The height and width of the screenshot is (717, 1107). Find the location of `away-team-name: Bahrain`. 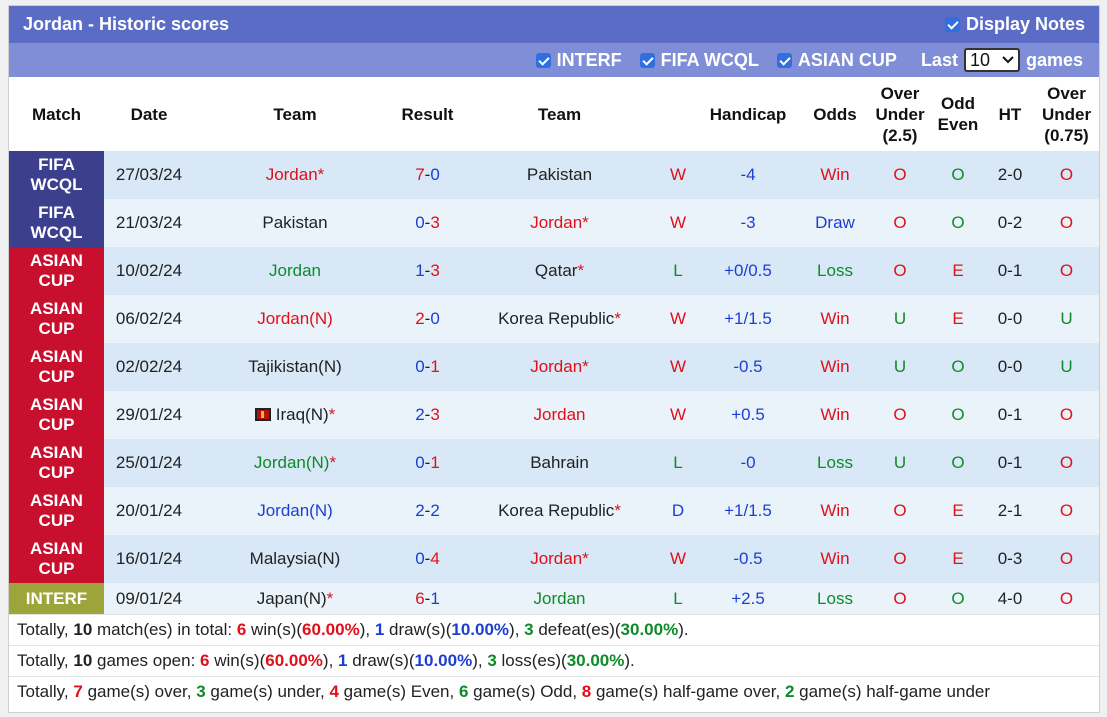

away-team-name: Bahrain is located at coordinates (559, 462).